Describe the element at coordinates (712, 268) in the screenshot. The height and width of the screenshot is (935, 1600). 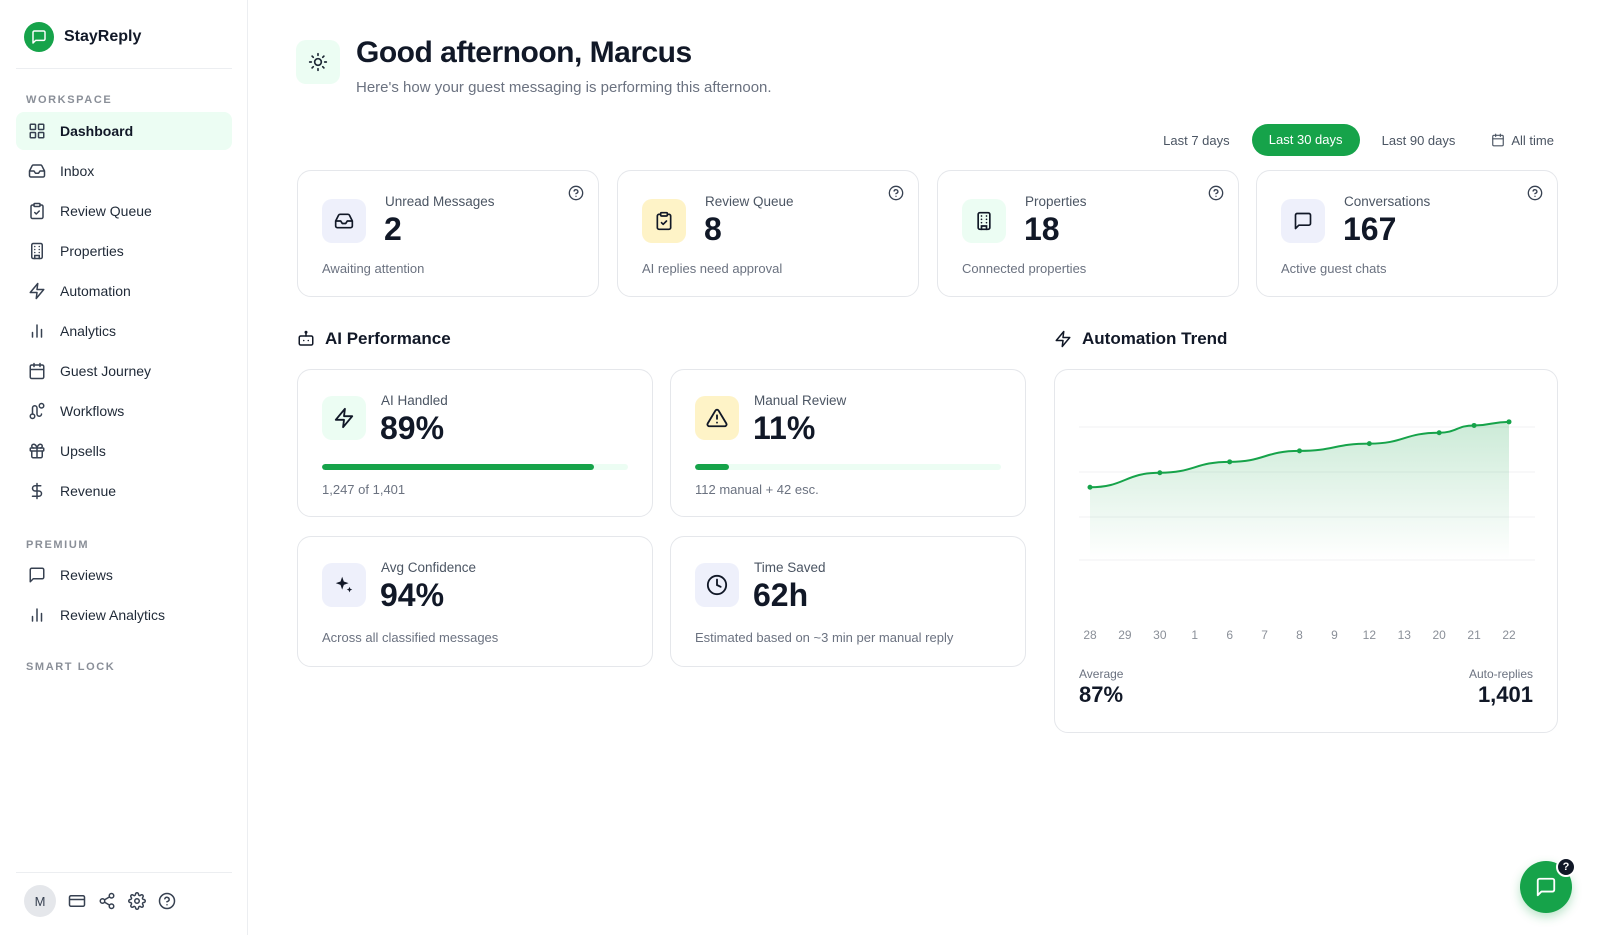
I see `stat-subtext: AI replies need approval` at that location.